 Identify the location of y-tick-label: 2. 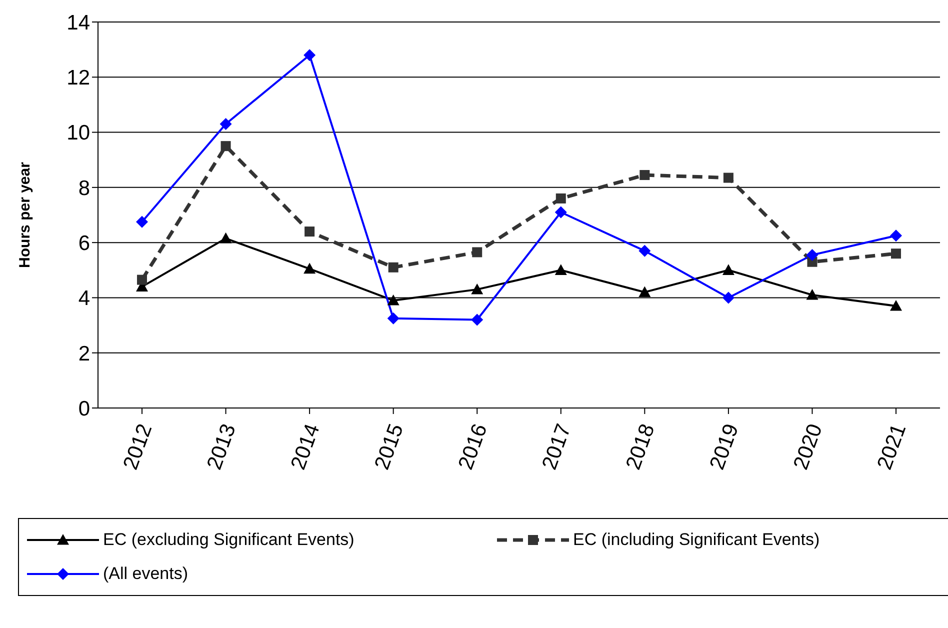
(84, 354).